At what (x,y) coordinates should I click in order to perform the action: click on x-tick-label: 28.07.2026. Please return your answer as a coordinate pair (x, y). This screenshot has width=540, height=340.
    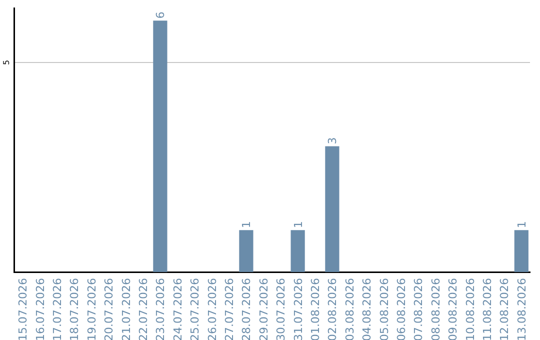
    Looking at the image, I should click on (247, 309).